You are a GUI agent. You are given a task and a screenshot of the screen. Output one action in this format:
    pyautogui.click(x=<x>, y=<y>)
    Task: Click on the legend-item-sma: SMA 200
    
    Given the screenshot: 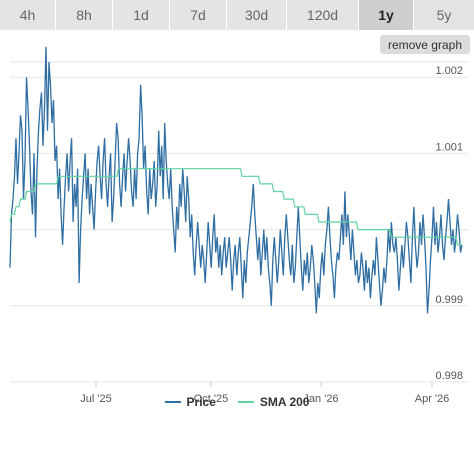 What is the action you would take?
    pyautogui.click(x=273, y=402)
    